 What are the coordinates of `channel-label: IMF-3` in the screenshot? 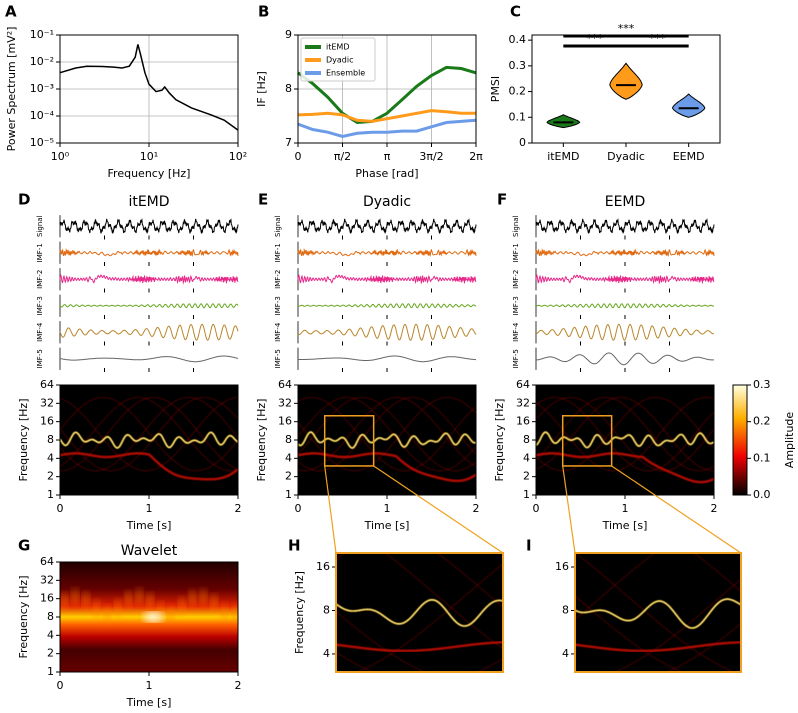 It's located at (278, 305).